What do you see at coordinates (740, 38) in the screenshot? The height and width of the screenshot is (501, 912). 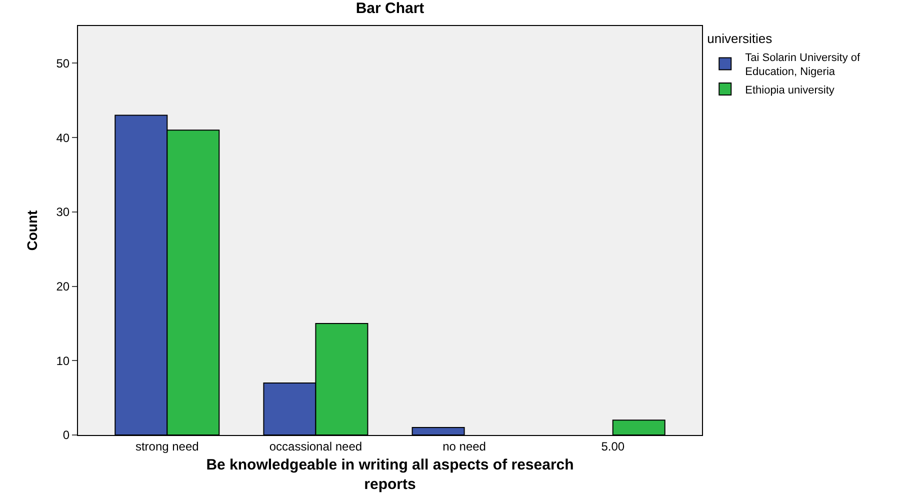 I see `legend-title: universities` at bounding box center [740, 38].